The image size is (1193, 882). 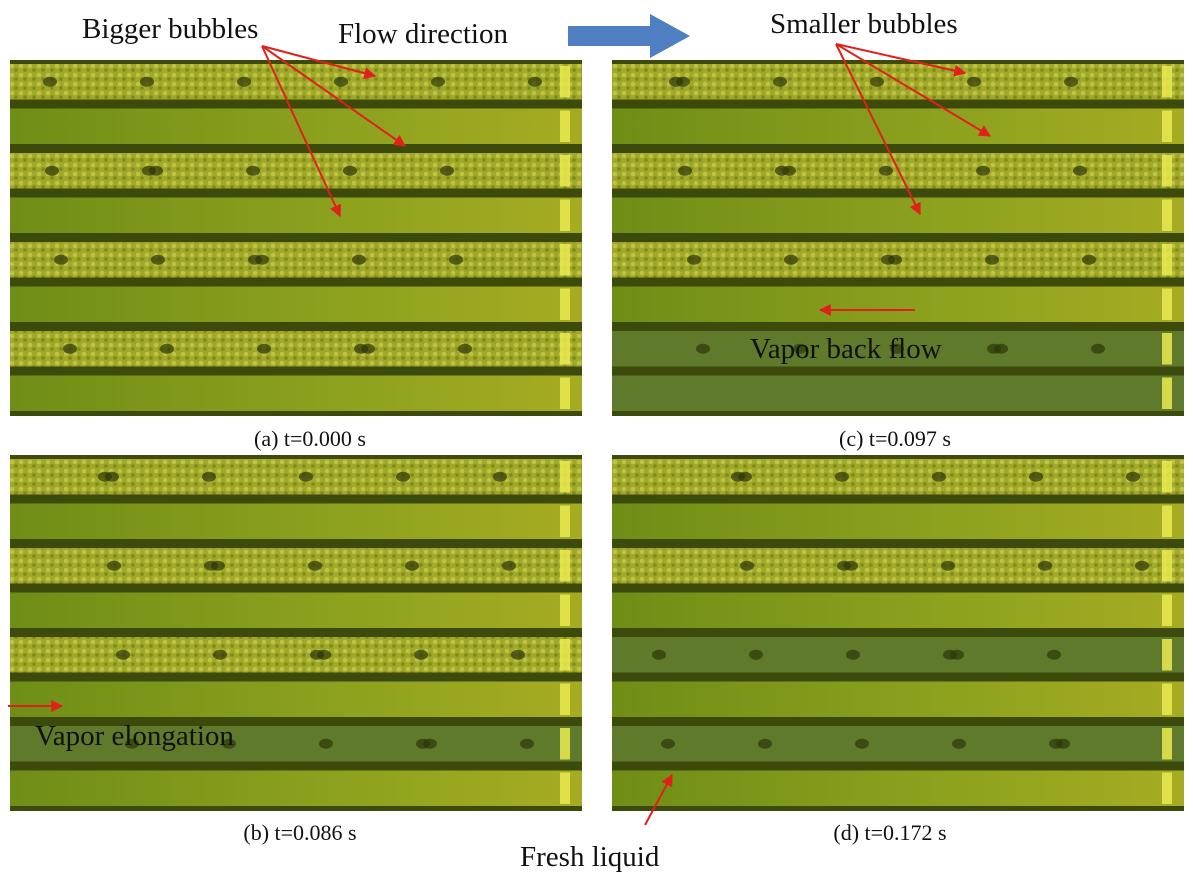 What do you see at coordinates (846, 349) in the screenshot?
I see `annotation: Vapor back flow` at bounding box center [846, 349].